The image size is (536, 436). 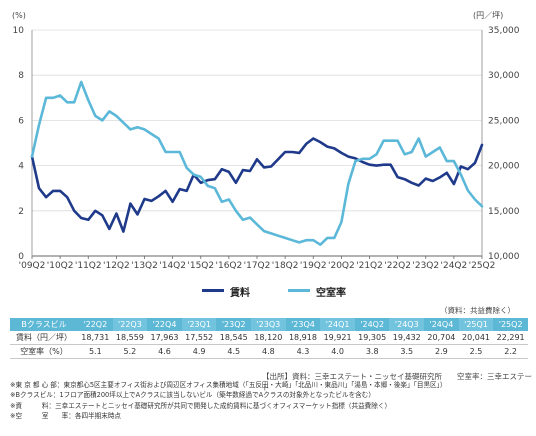 I want to click on legend: 賃料 空室率, so click(x=268, y=291).